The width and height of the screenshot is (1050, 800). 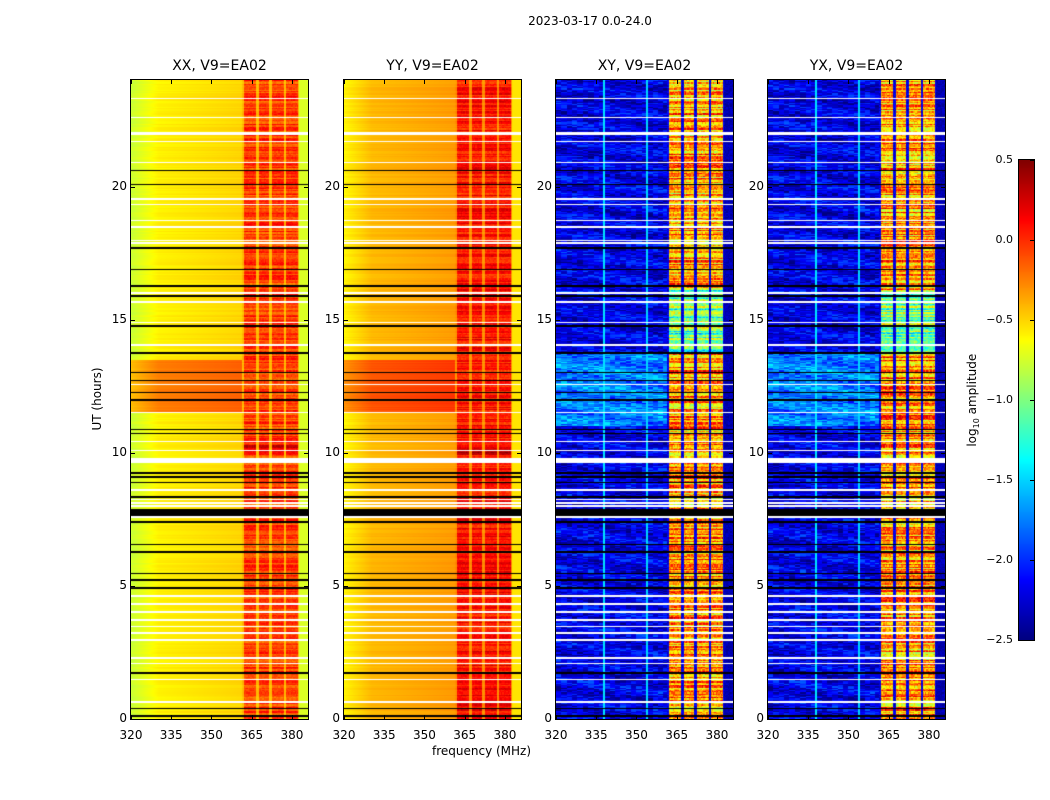 What do you see at coordinates (973, 400) in the screenshot?
I see `colorbar-label: log10 amplitude` at bounding box center [973, 400].